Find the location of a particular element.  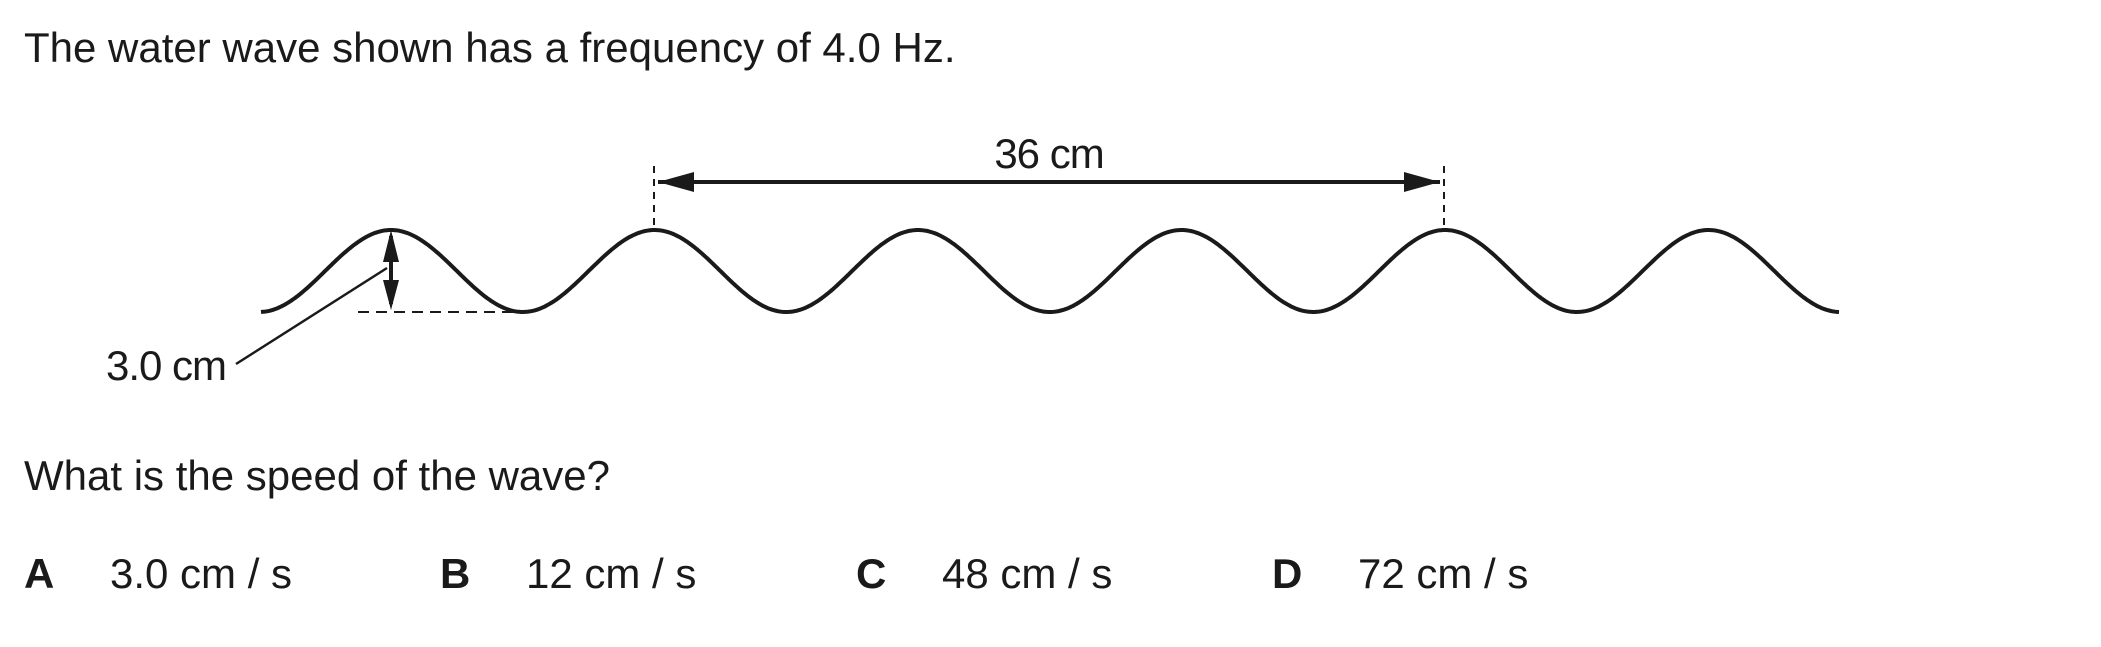

option-b: B 12 cm / s is located at coordinates (568, 574).